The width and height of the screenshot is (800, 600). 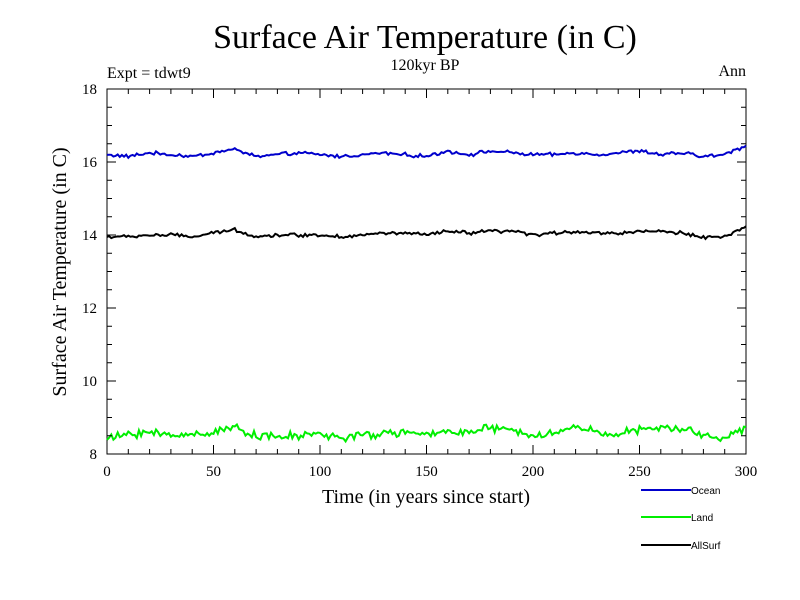 I want to click on y-tick-label: 10, so click(x=89, y=382).